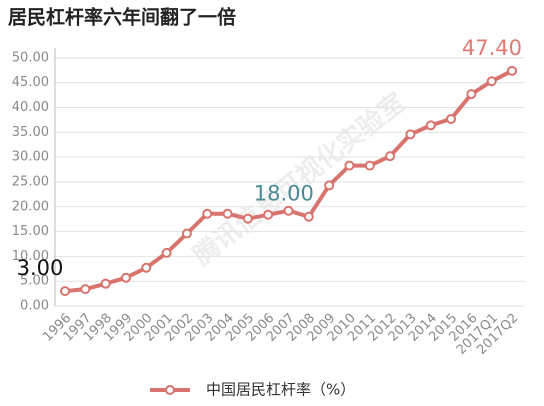 Image resolution: width=544 pixels, height=406 pixels. I want to click on value-label: 18.00, so click(284, 194).